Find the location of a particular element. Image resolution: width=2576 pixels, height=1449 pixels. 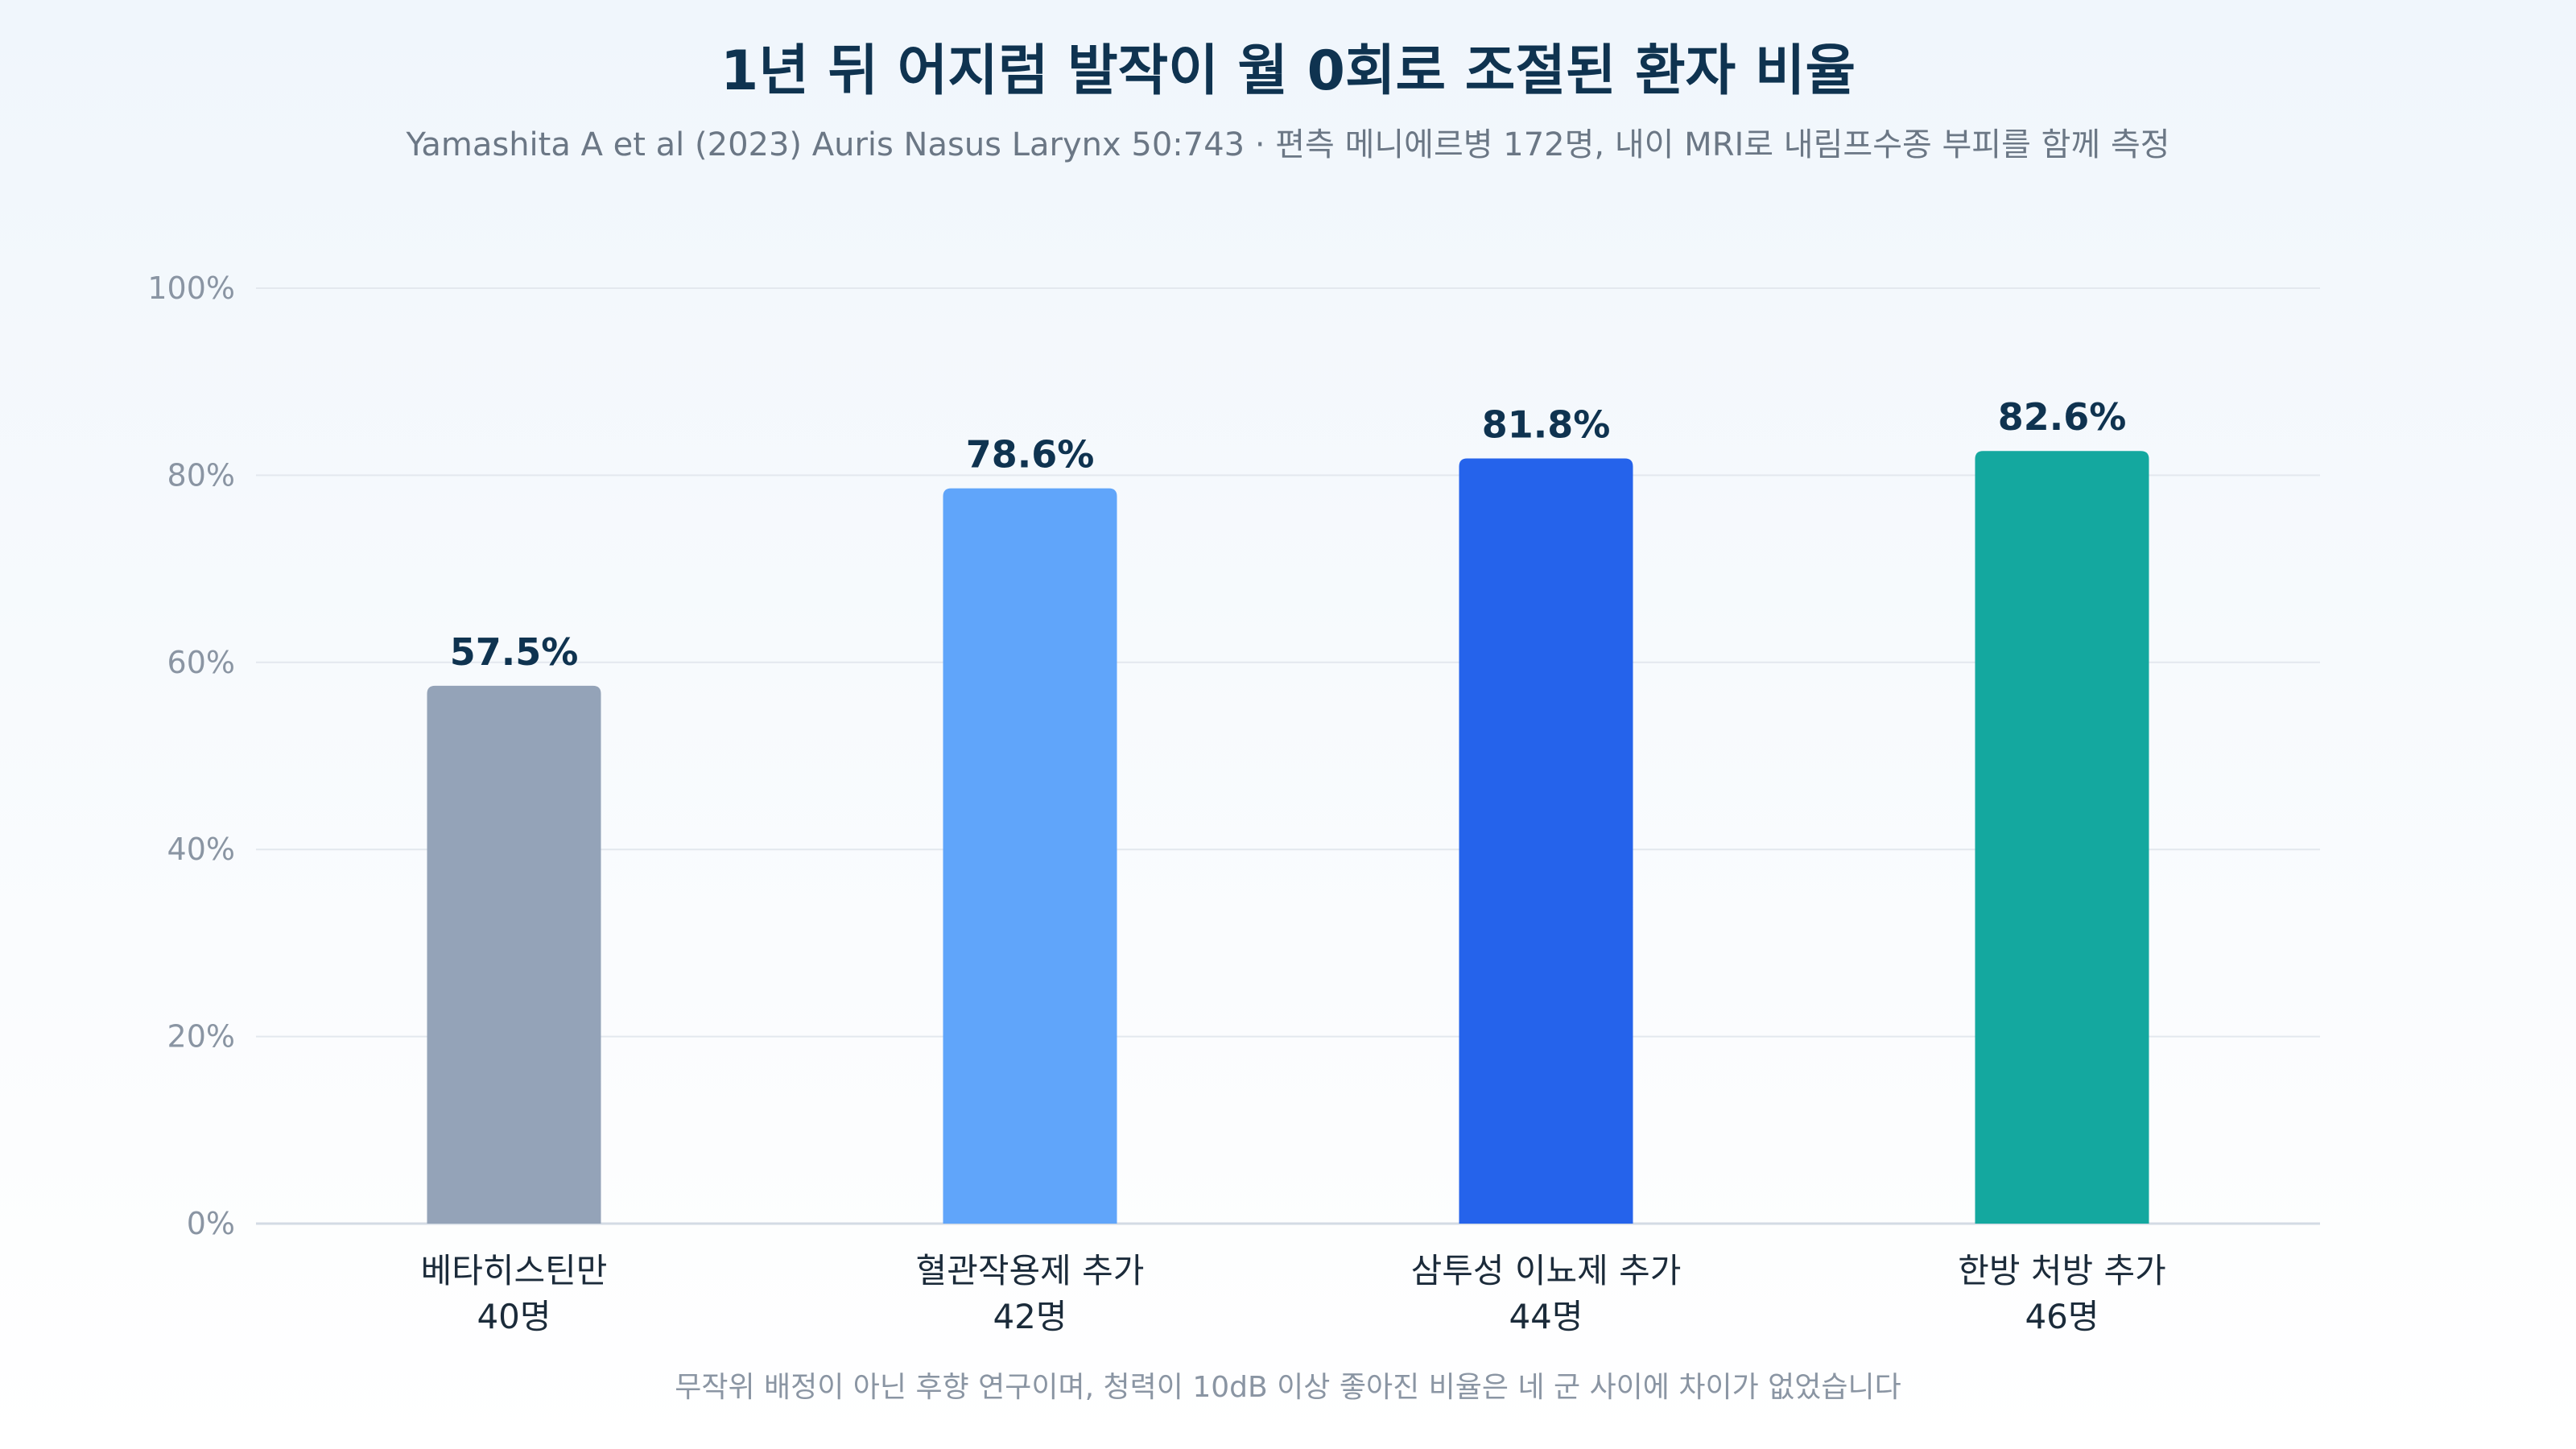

chart-title: 1년 뒤 어지럼 발작이 월 0회로 조절된 환자 비율 is located at coordinates (1288, 71).